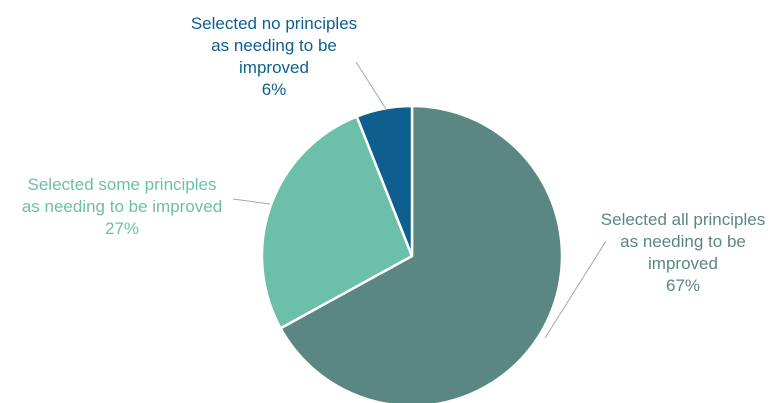 Image resolution: width=773 pixels, height=403 pixels. What do you see at coordinates (122, 184) in the screenshot?
I see `slice-label-line: Selected some principles` at bounding box center [122, 184].